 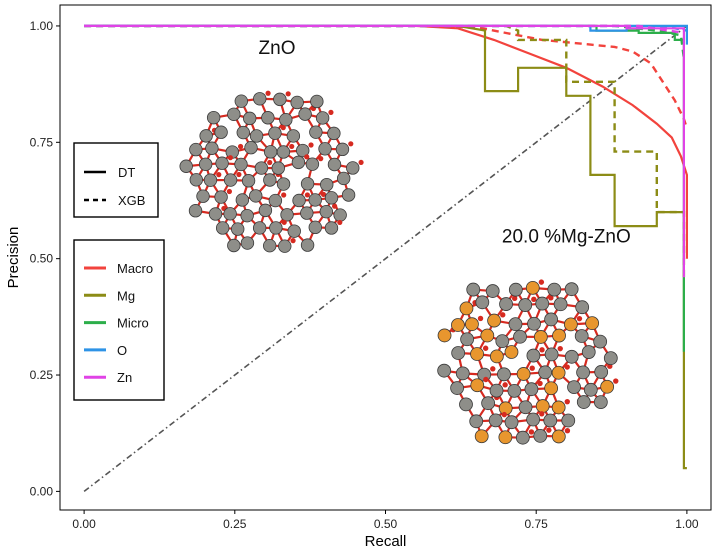 I want to click on zno-cluster-image, so click(x=271, y=171).